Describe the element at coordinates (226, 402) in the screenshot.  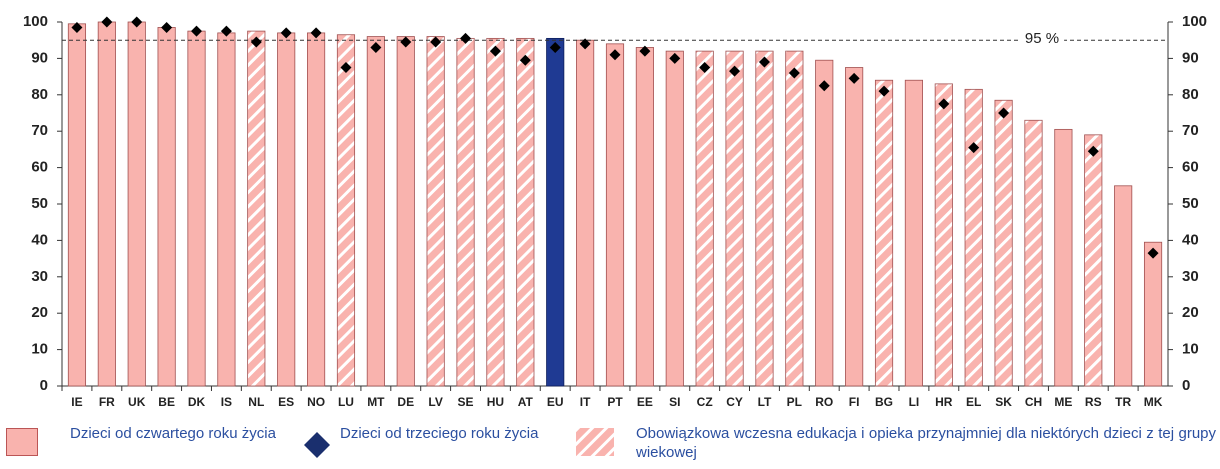
I see `x-tick-label: IS` at that location.